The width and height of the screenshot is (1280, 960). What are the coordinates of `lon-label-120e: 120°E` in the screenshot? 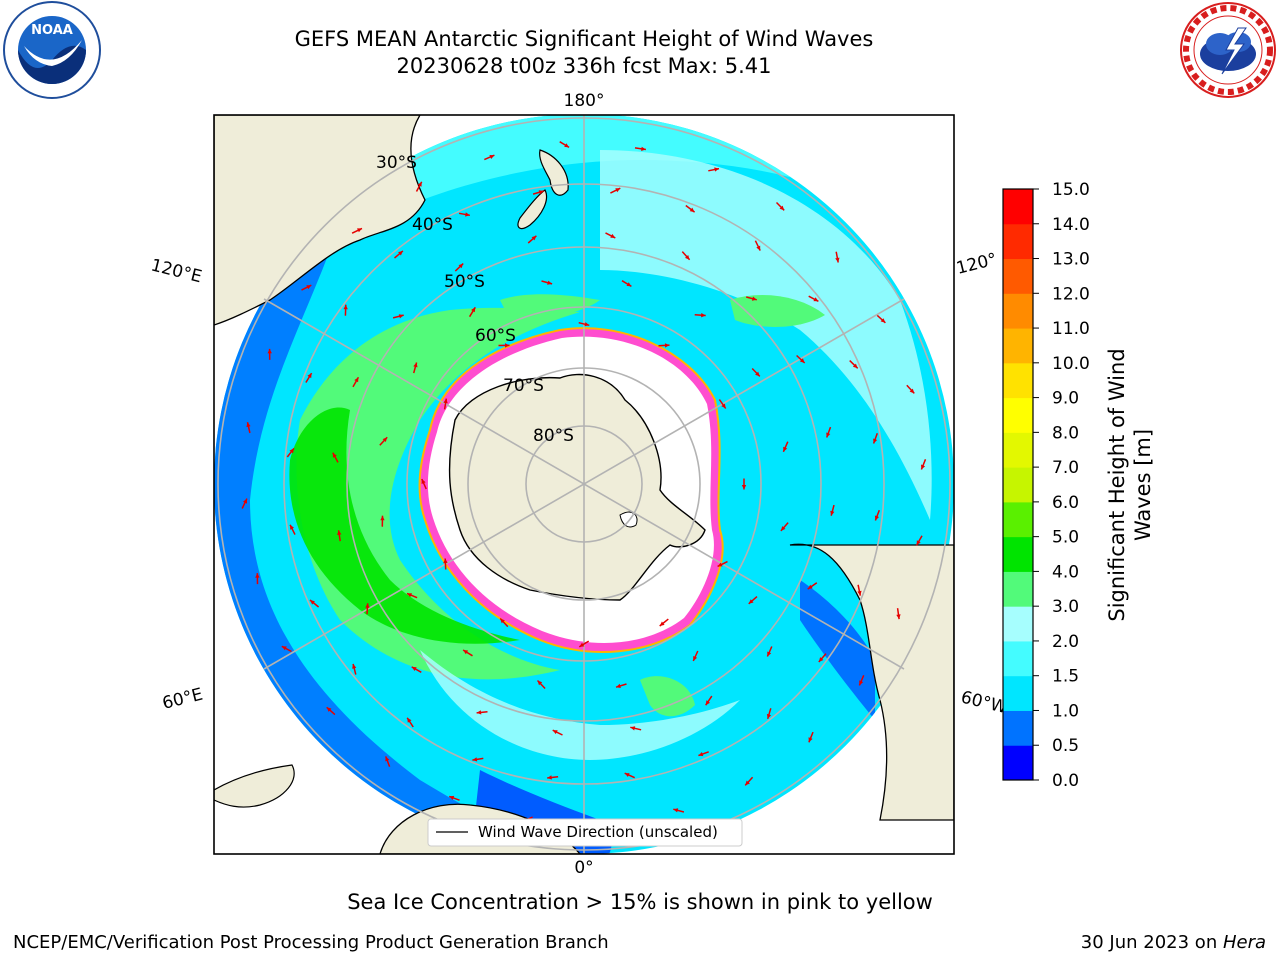 It's located at (176, 271).